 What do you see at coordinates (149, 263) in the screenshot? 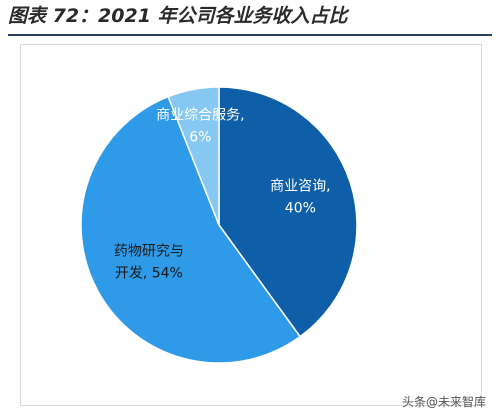
I see `pie-slice-label-1: 药物研究与开发, 54%` at bounding box center [149, 263].